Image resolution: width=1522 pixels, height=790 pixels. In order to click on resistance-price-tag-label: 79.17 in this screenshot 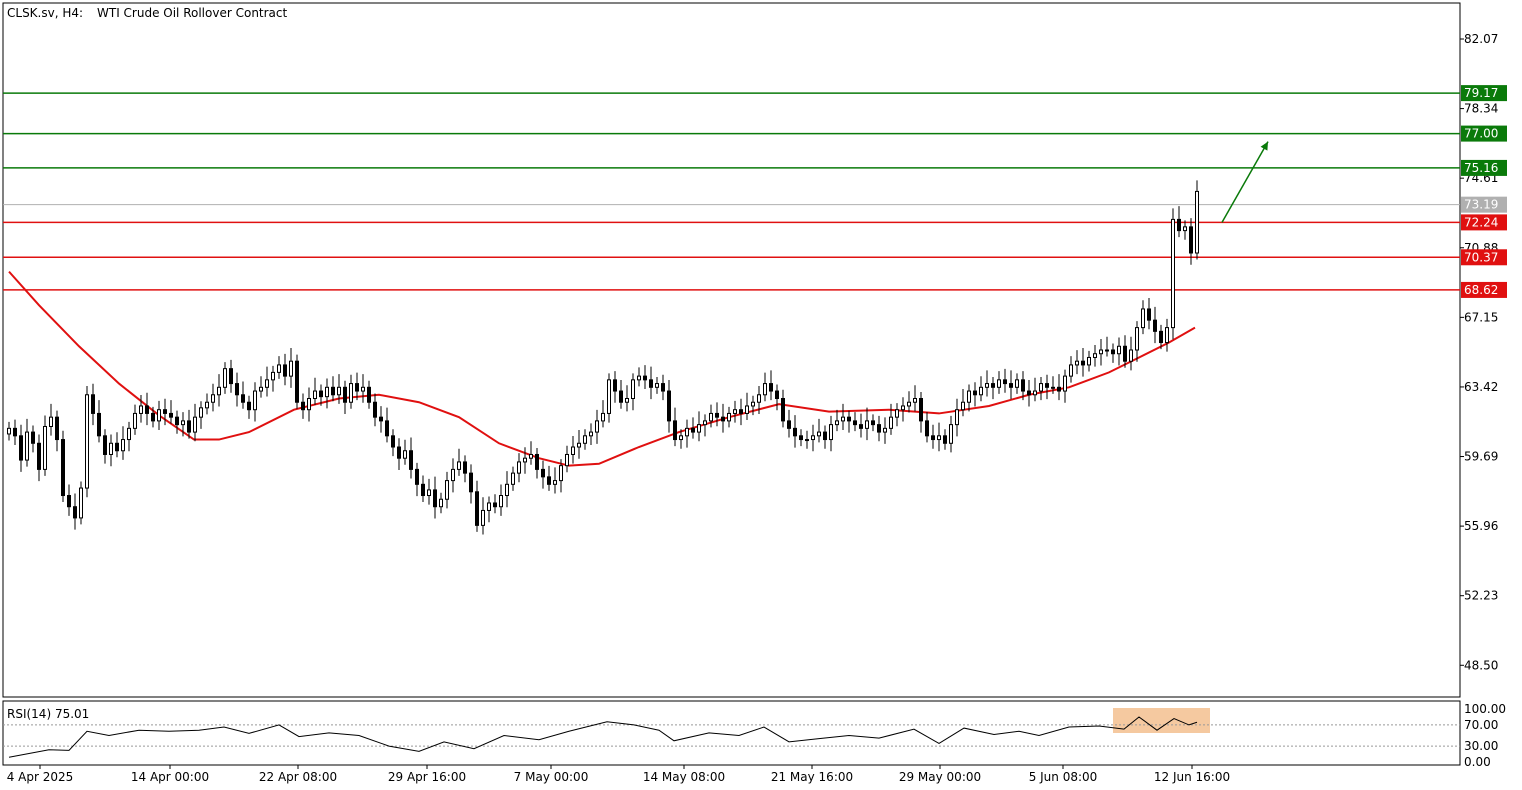, I will do `click(1481, 93)`.